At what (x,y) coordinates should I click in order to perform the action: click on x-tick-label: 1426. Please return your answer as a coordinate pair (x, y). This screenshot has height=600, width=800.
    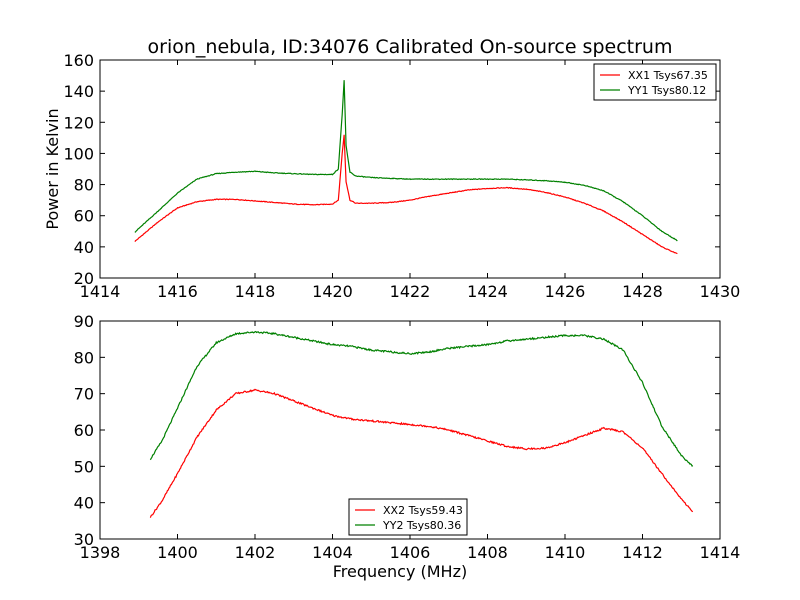
    Looking at the image, I should click on (565, 291).